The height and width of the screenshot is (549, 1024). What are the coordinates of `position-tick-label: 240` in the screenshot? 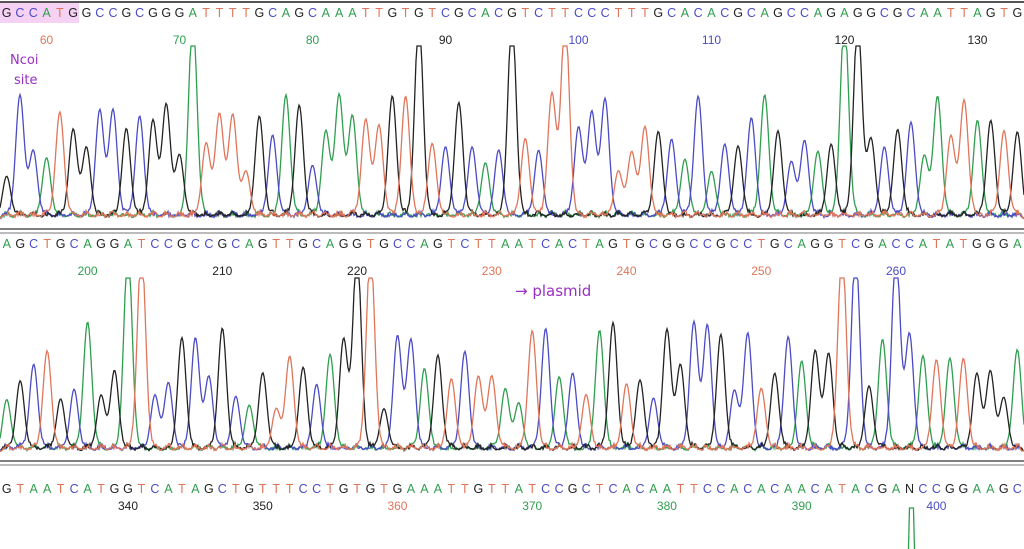 It's located at (627, 271).